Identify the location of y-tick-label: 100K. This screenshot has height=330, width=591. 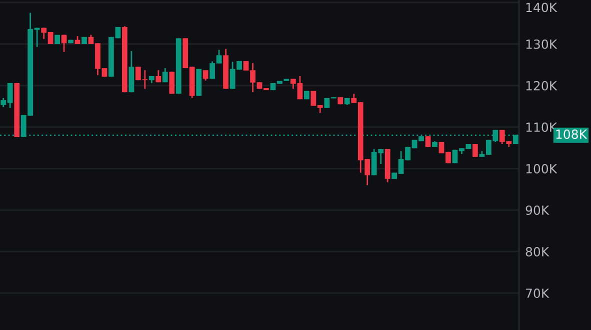
(542, 169).